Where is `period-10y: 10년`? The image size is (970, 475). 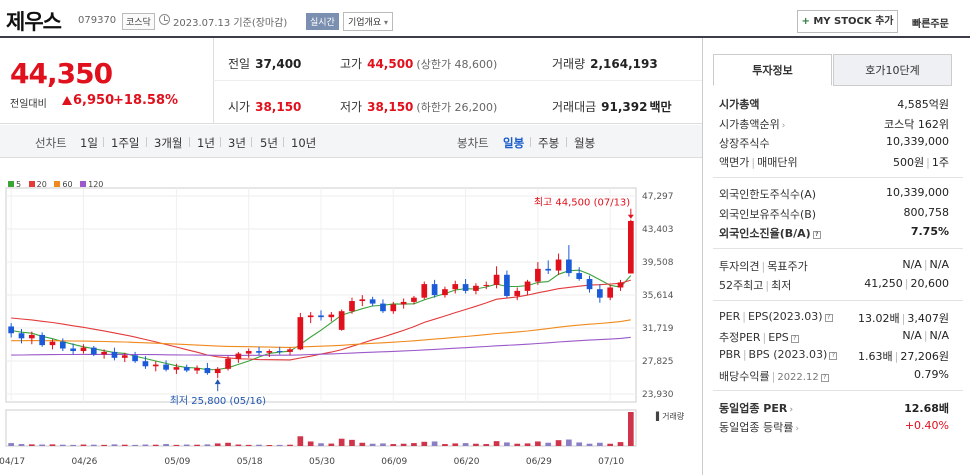
period-10y: 10년 is located at coordinates (304, 143).